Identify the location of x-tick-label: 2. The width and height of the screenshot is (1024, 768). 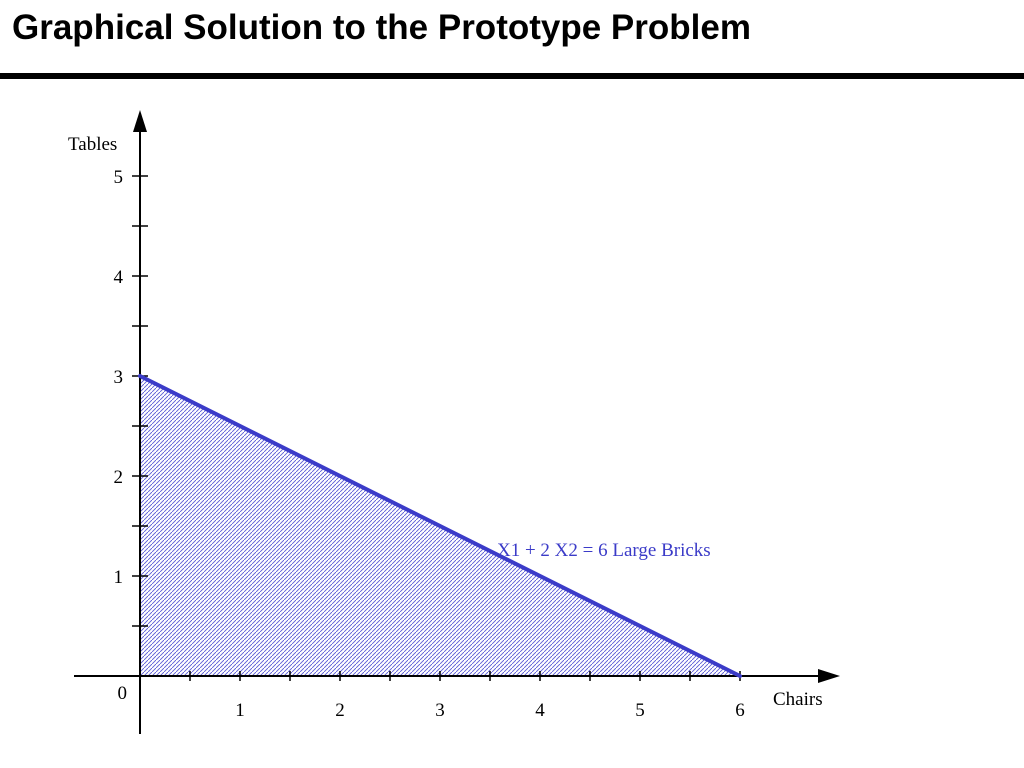
(340, 710).